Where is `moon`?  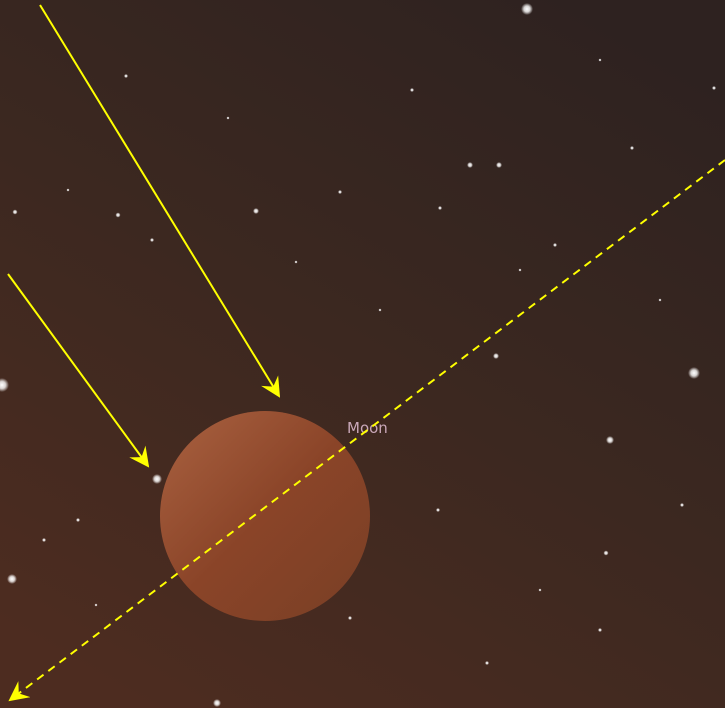
moon is located at coordinates (265, 516).